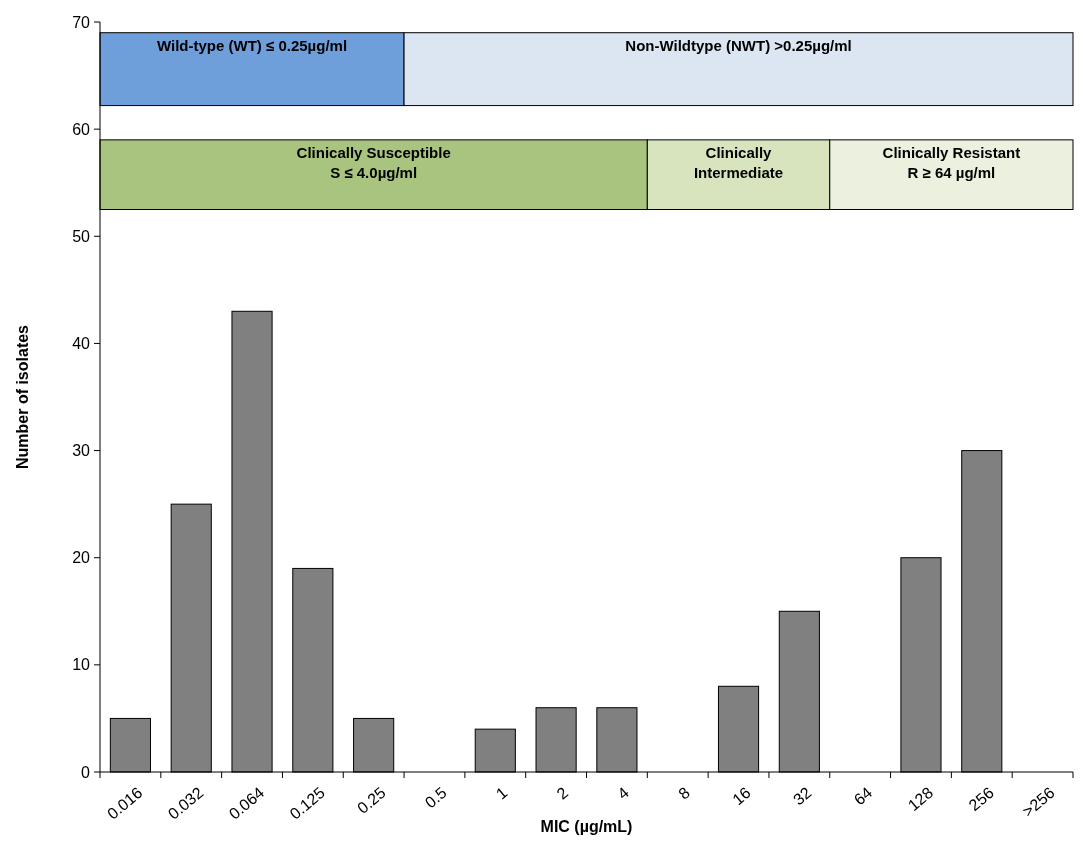 This screenshot has width=1083, height=844. Describe the element at coordinates (81, 558) in the screenshot. I see `y-tick-label: 20` at that location.